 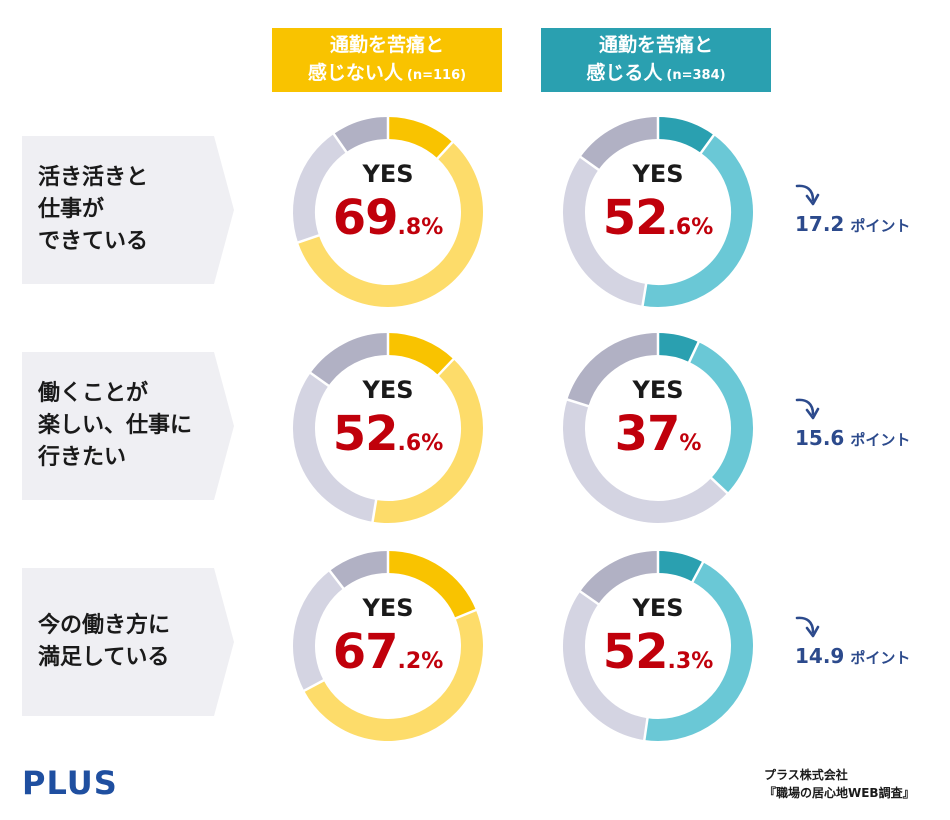 What do you see at coordinates (71, 209) in the screenshot?
I see `row-label-1-line2: 仕事が` at bounding box center [71, 209].